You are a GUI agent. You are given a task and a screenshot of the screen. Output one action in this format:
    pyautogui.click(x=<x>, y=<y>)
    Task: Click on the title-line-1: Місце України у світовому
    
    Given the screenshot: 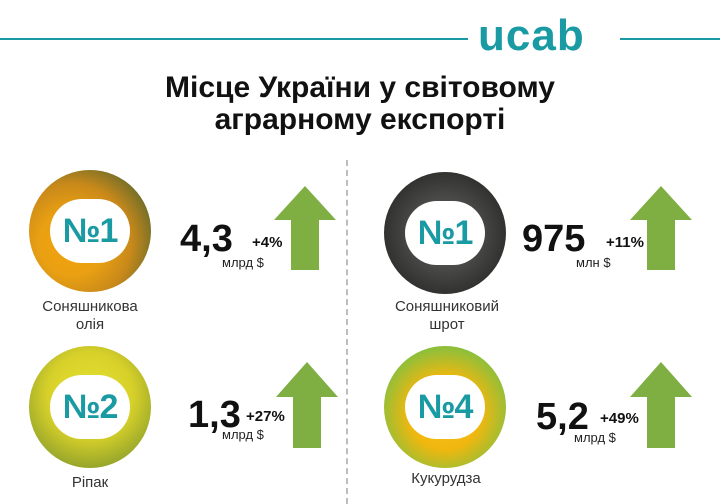 What is the action you would take?
    pyautogui.click(x=360, y=87)
    